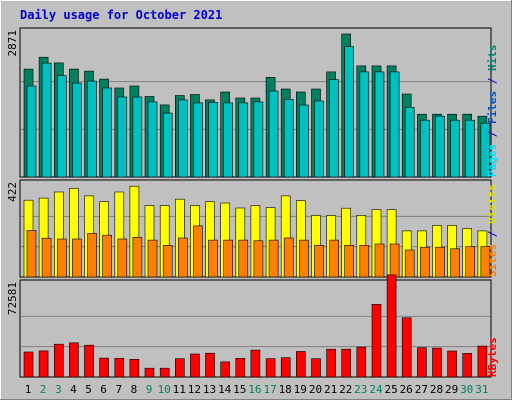  Describe the element at coordinates (164, 389) in the screenshot. I see `x-tick-label: 10` at that location.